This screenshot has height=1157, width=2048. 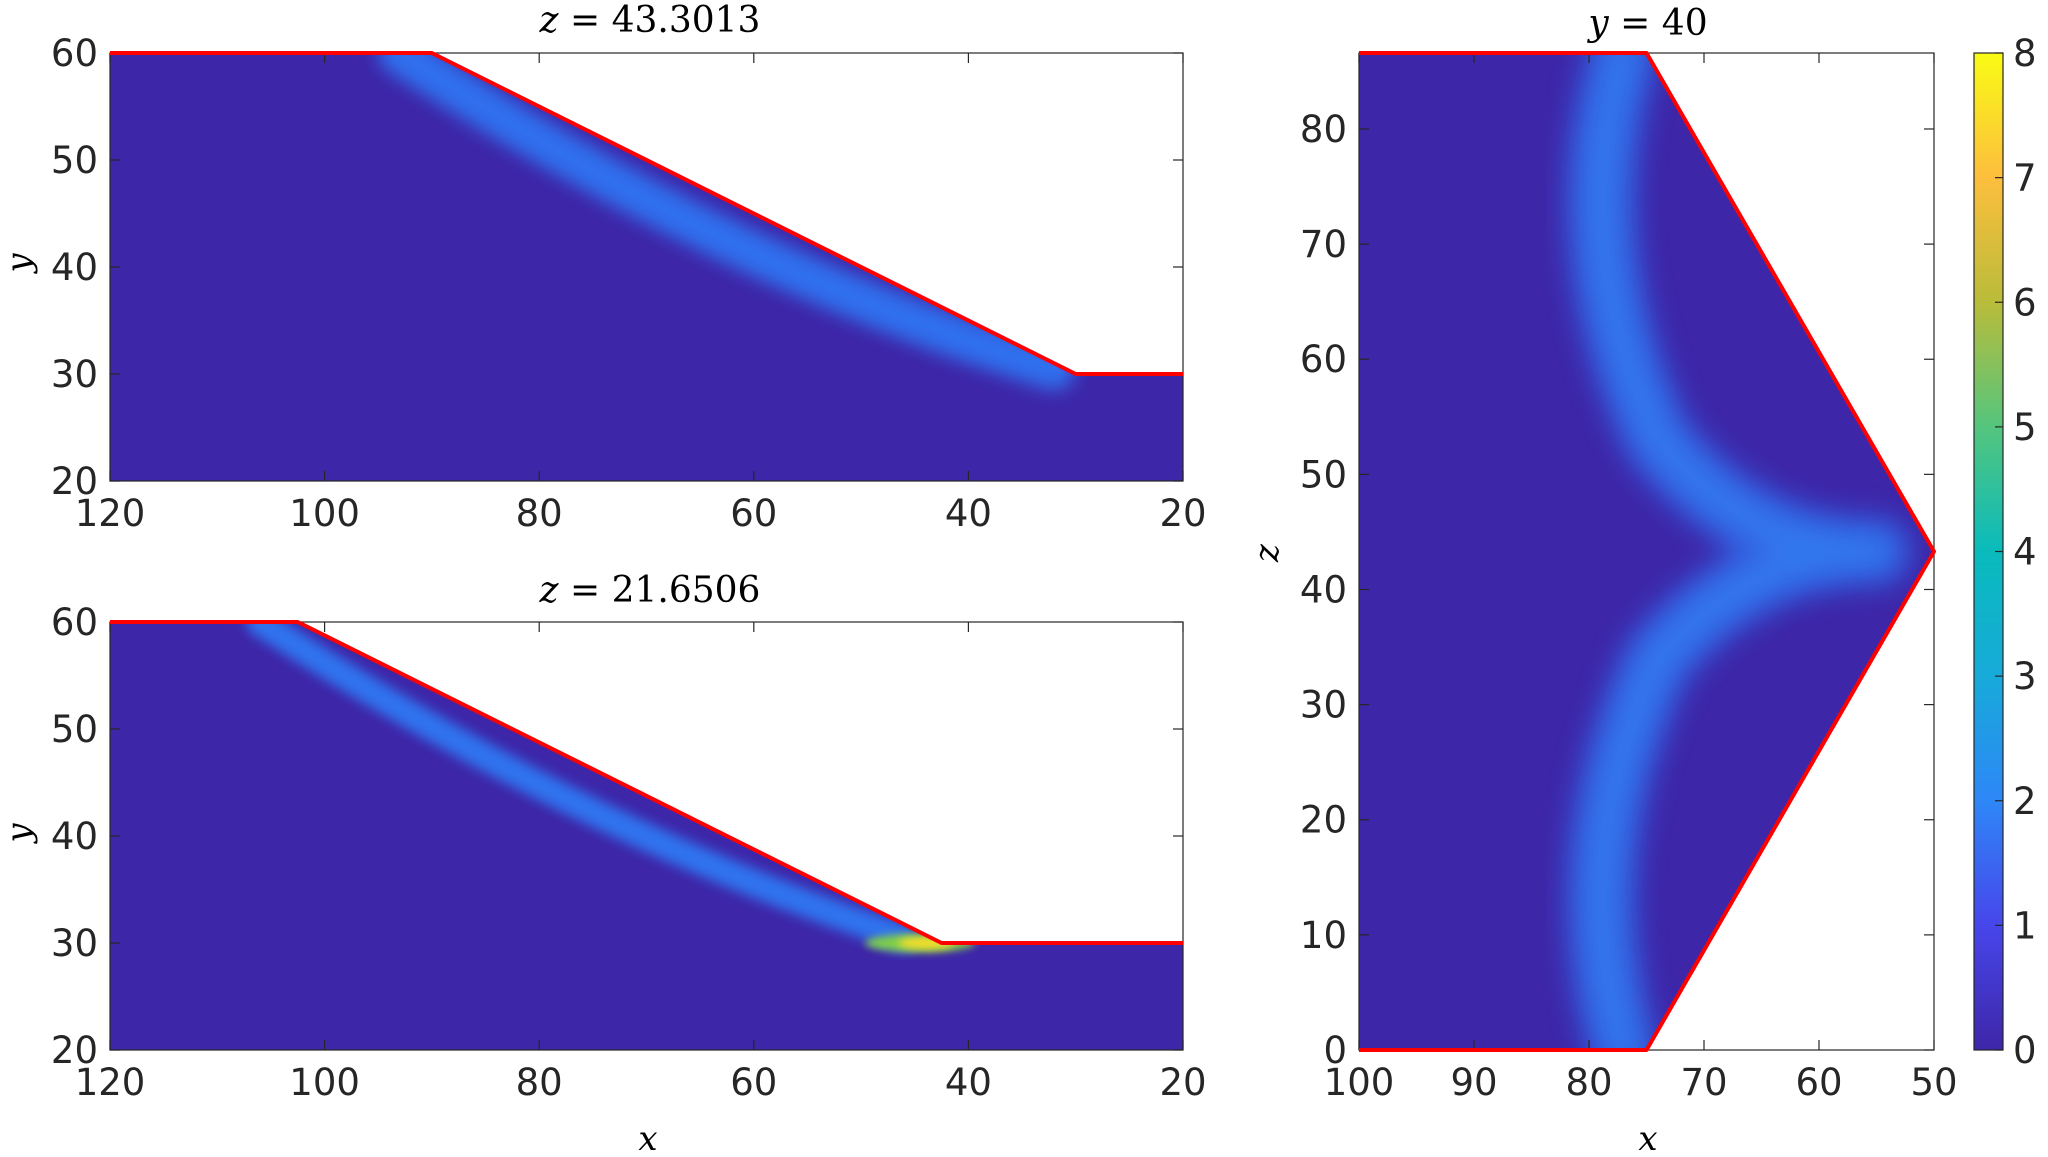 I want to click on panel-1-band, so click(x=727, y=222).